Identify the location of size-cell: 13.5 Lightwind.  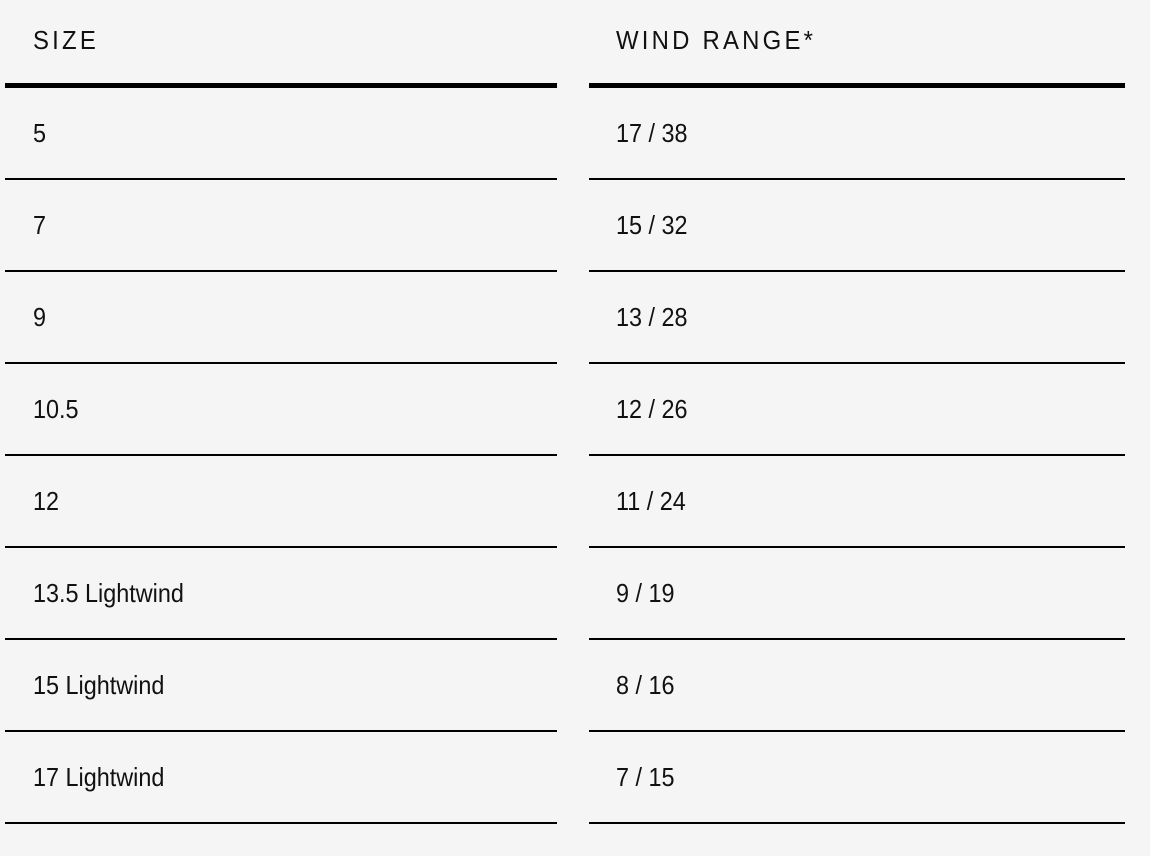
(108, 593).